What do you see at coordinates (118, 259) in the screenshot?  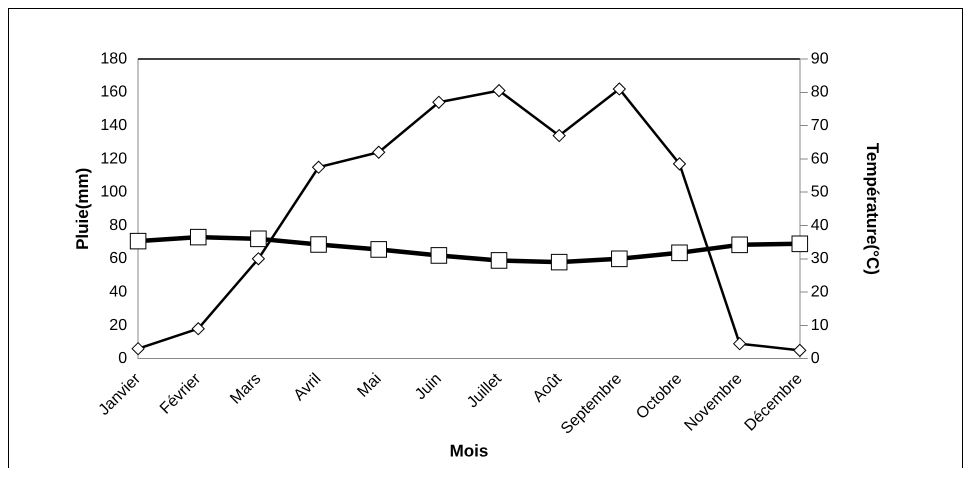 I see `y-tick-label: 60` at bounding box center [118, 259].